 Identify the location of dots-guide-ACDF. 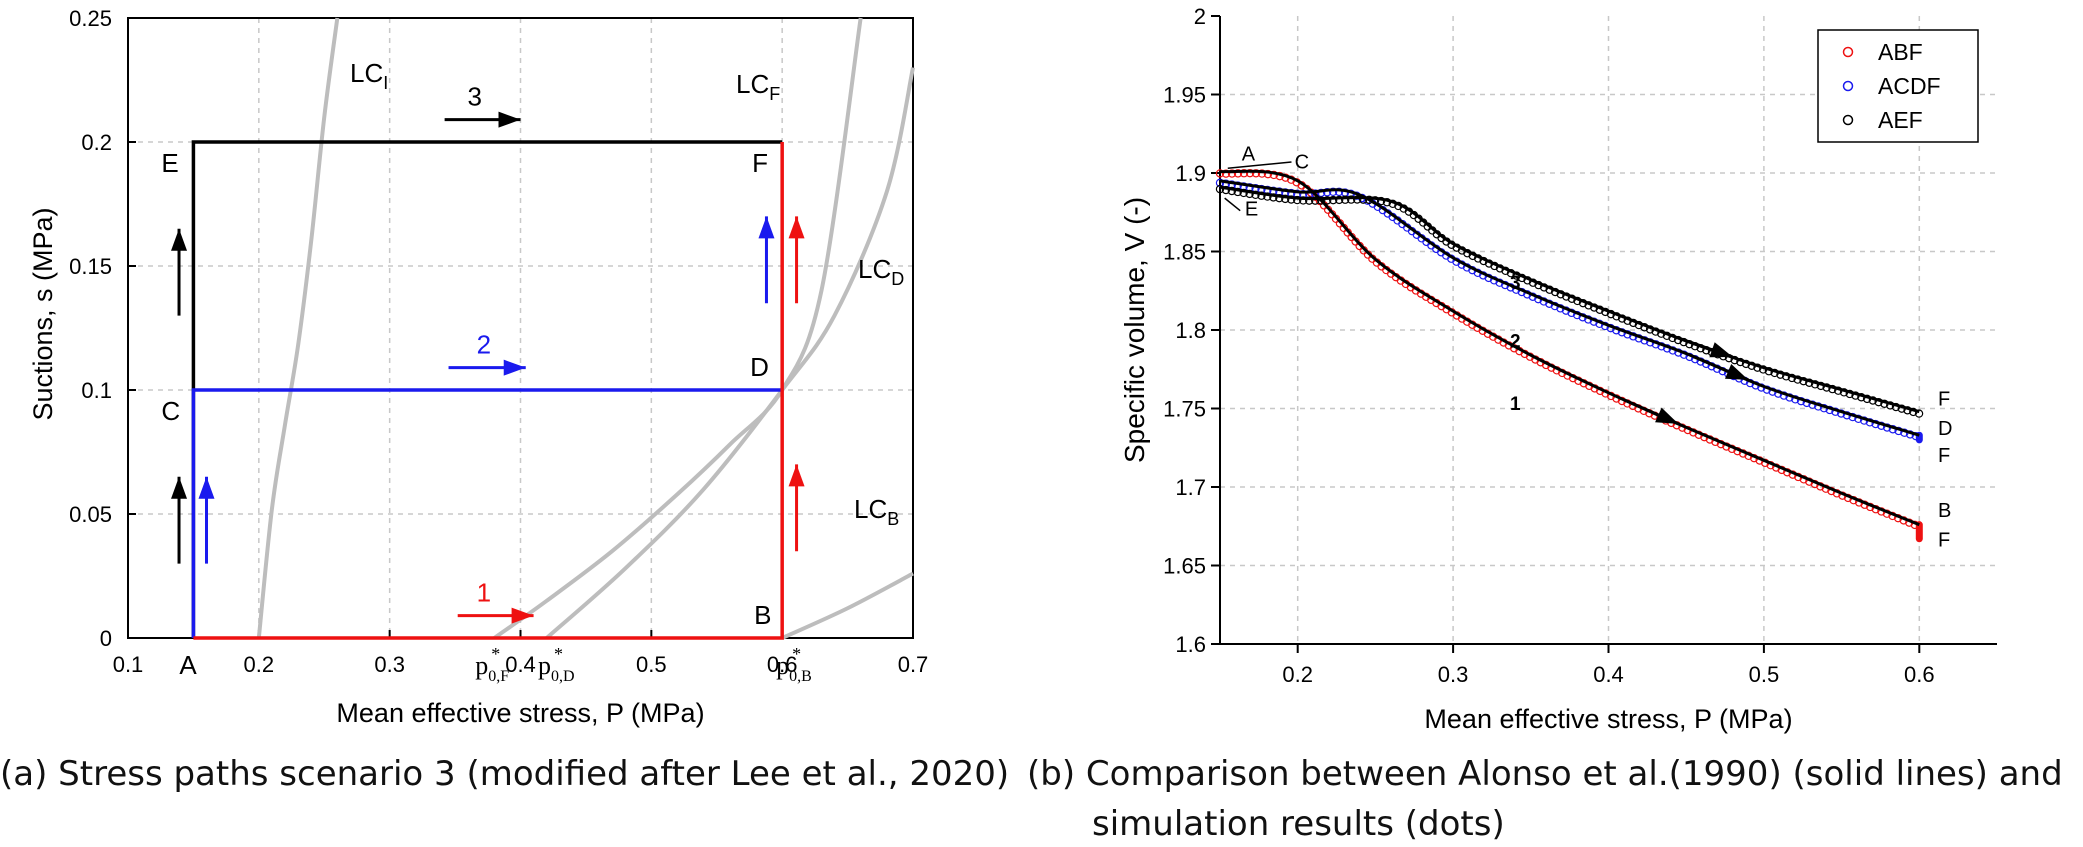
(1569, 308).